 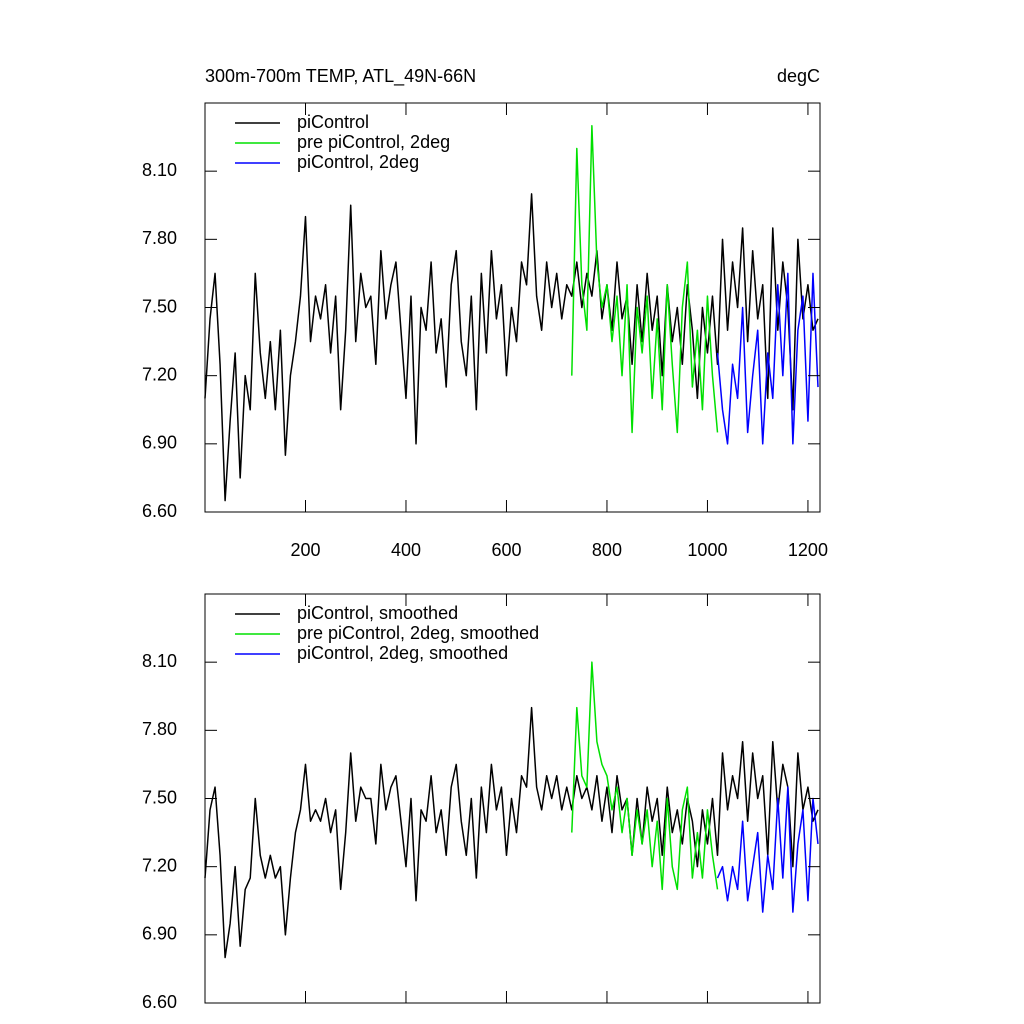 I want to click on legend-label: piControl, so click(x=333, y=122).